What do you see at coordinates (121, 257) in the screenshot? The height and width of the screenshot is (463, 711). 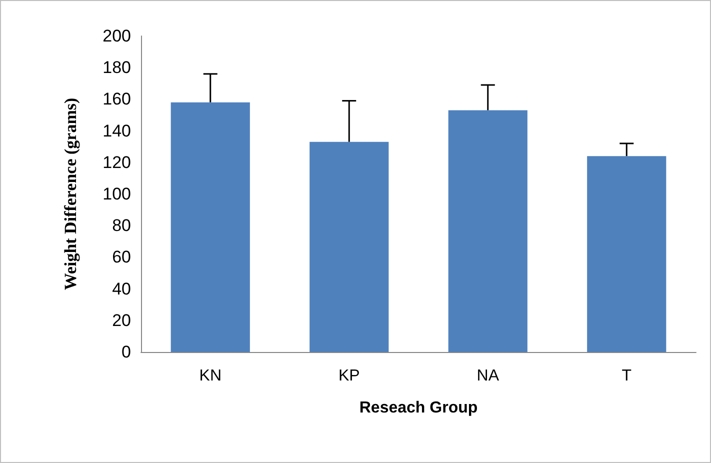 I see `y-tick-label: 60` at bounding box center [121, 257].